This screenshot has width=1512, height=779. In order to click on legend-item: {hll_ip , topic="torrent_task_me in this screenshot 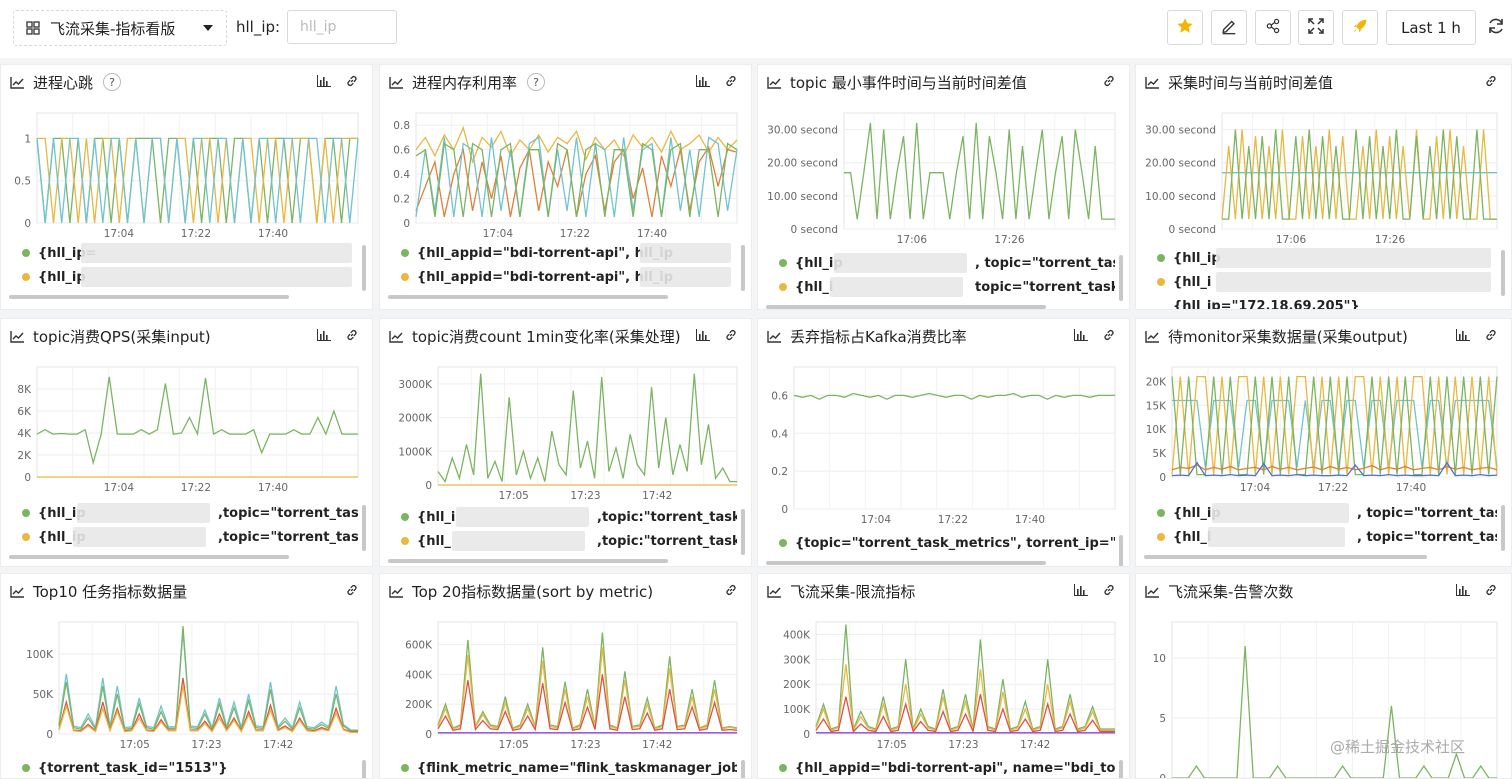, I will do `click(943, 263)`.